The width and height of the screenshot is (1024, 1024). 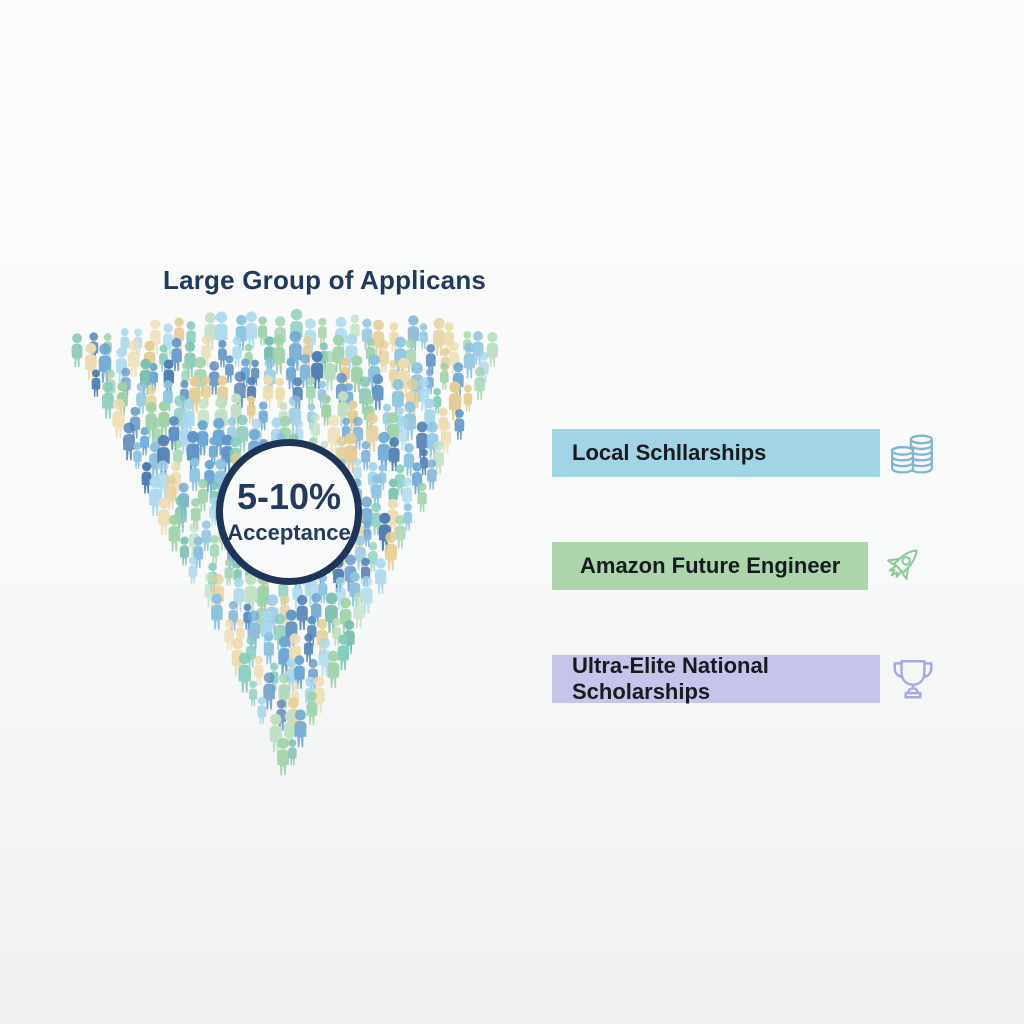 What do you see at coordinates (901, 566) in the screenshot?
I see `rocket-icon` at bounding box center [901, 566].